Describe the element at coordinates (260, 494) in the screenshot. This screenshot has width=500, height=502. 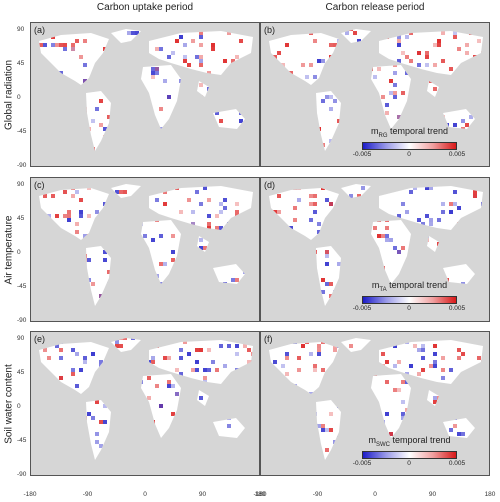
I see `x-tick-label: 180` at that location.